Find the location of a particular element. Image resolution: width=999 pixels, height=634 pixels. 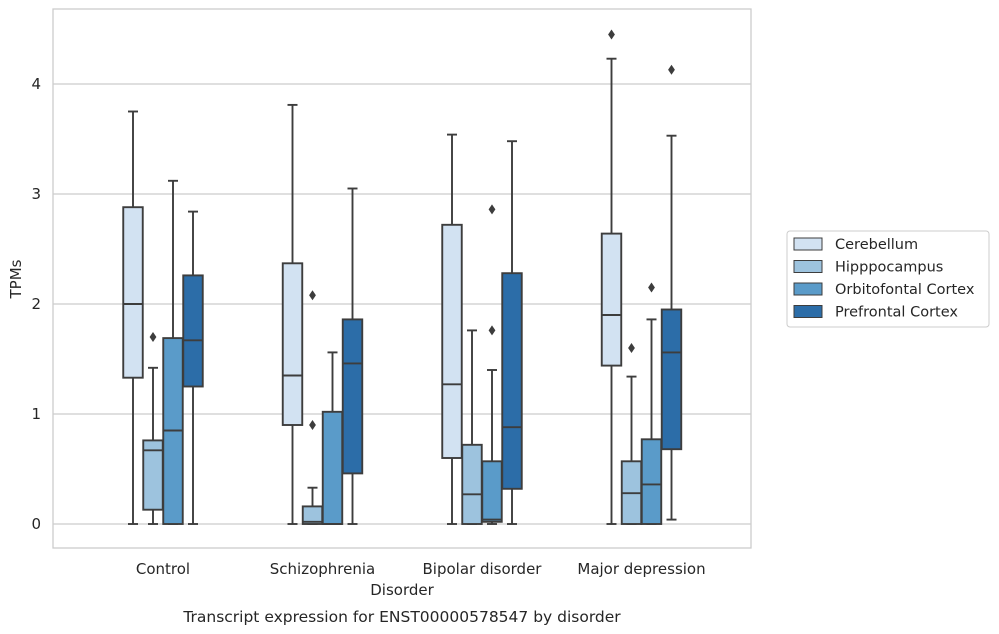

x-axis-label: Disorder is located at coordinates (402, 590).